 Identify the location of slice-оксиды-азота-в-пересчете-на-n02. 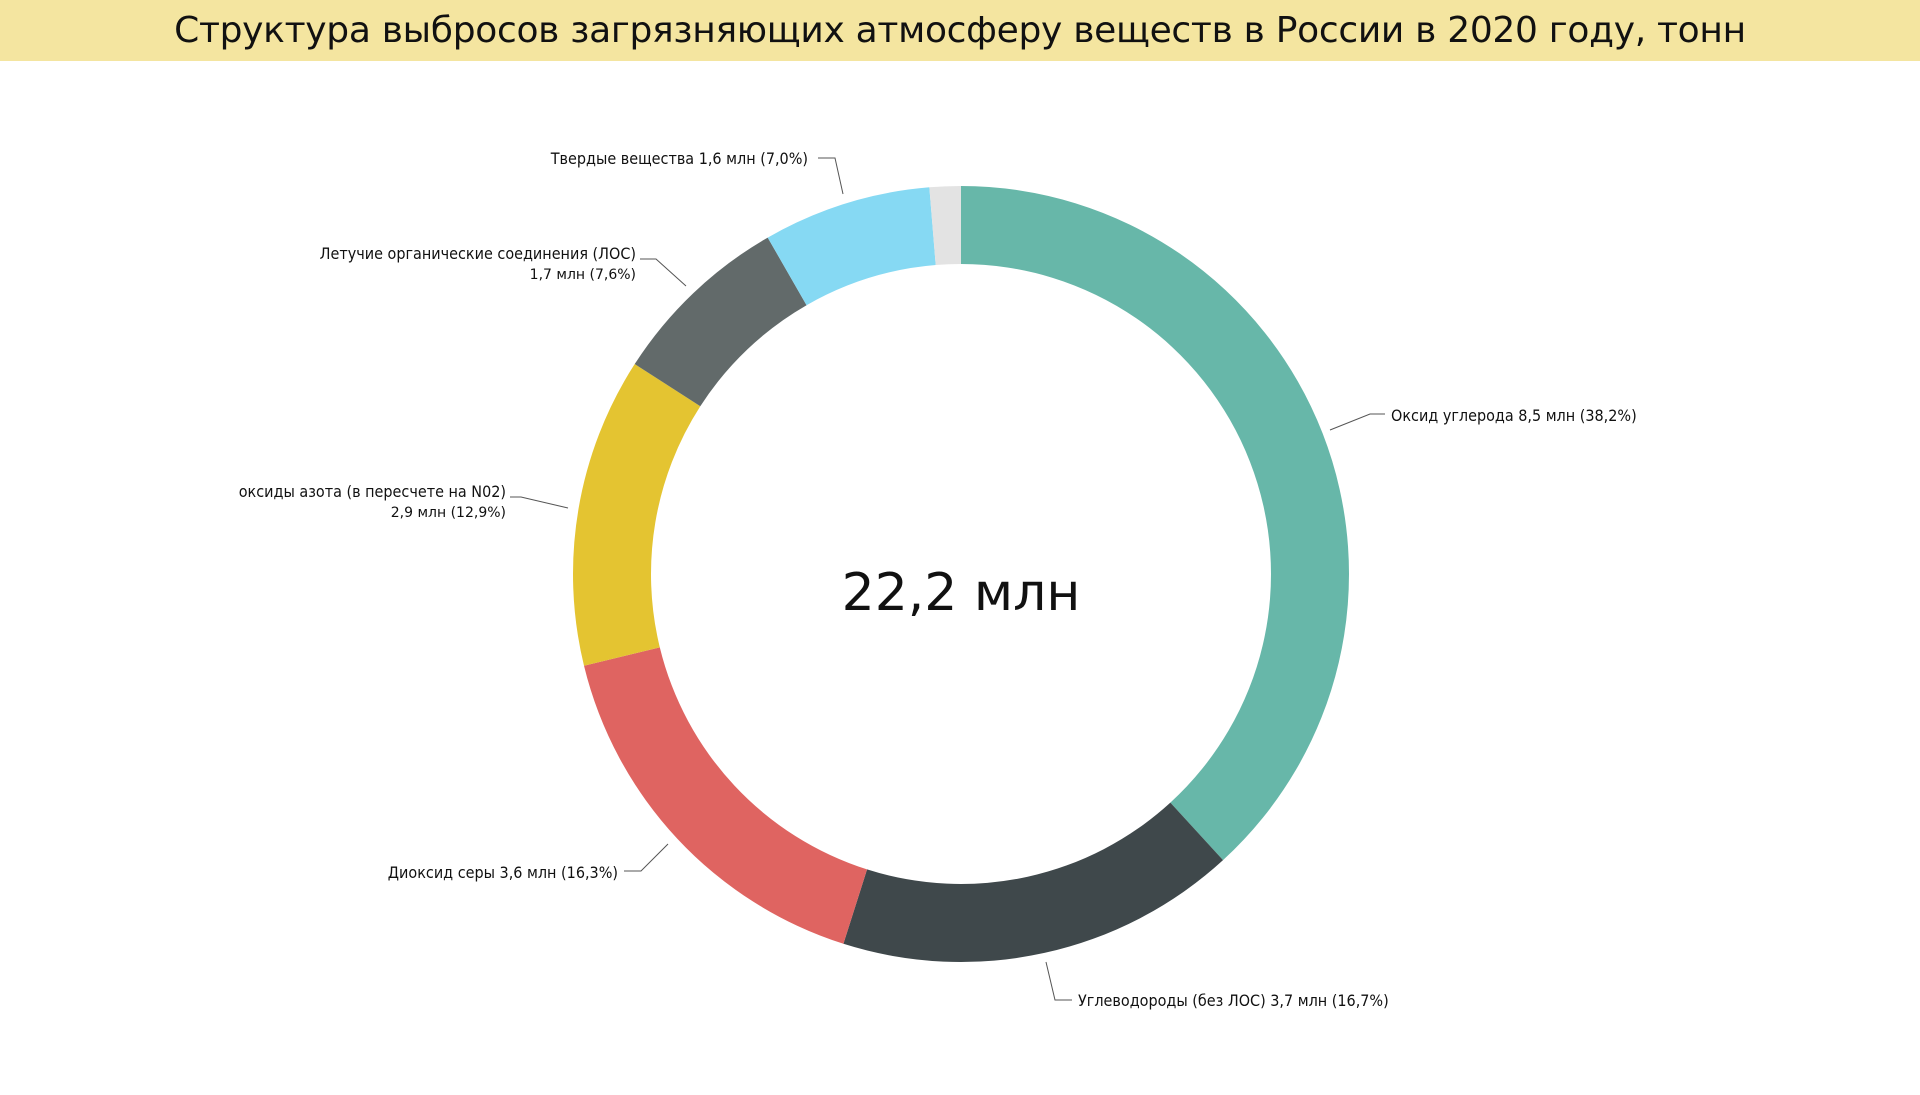
(637, 515).